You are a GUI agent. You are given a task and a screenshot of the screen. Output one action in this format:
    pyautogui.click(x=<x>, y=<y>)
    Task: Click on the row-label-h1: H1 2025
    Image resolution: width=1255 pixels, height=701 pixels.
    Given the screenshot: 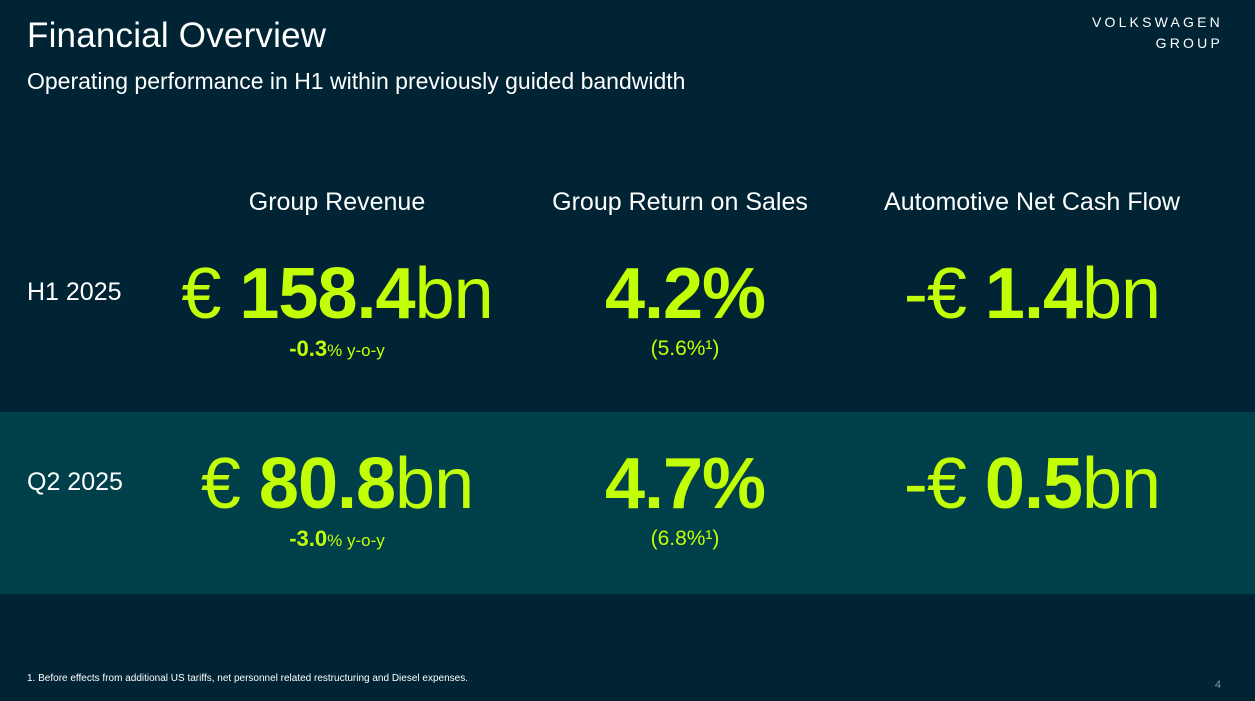 What is the action you would take?
    pyautogui.click(x=74, y=292)
    